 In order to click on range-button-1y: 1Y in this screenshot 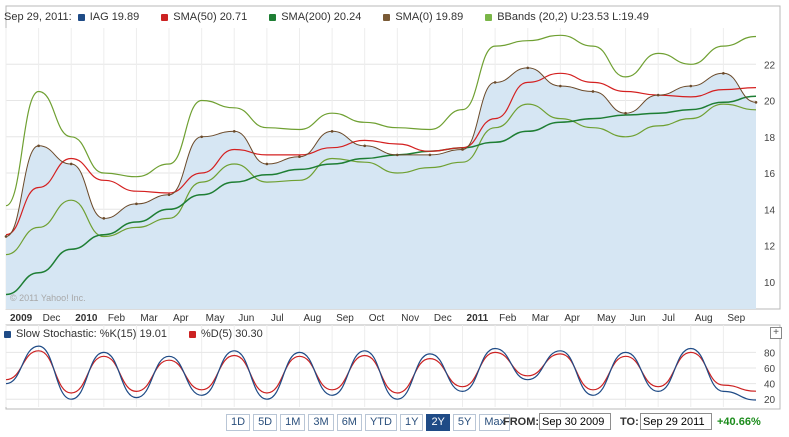, I will do `click(411, 422)`.